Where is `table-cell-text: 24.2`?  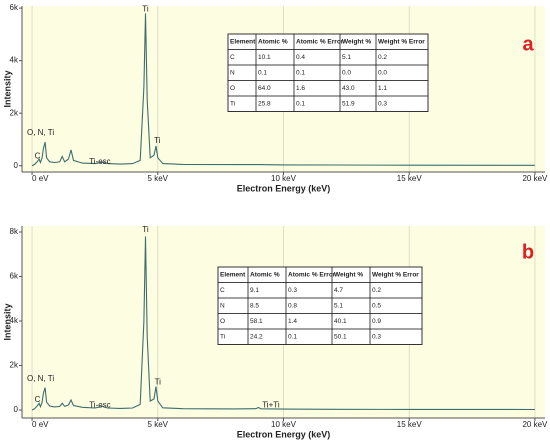
table-cell-text: 24.2 is located at coordinates (256, 336).